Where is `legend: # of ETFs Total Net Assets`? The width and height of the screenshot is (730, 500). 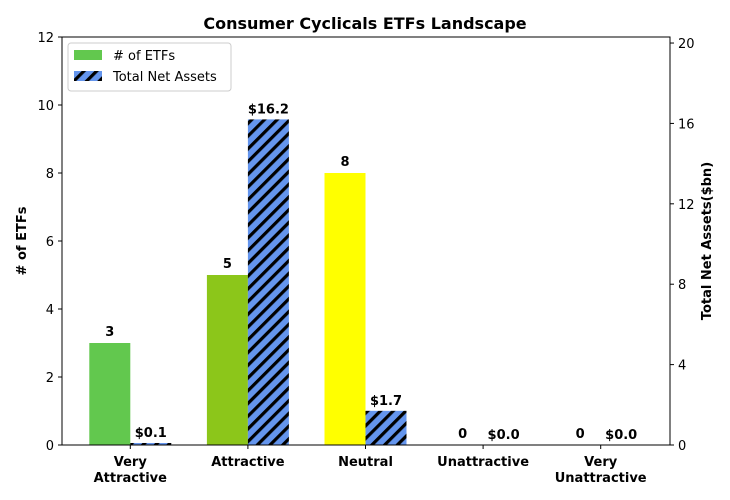 legend: # of ETFs Total Net Assets is located at coordinates (149, 67).